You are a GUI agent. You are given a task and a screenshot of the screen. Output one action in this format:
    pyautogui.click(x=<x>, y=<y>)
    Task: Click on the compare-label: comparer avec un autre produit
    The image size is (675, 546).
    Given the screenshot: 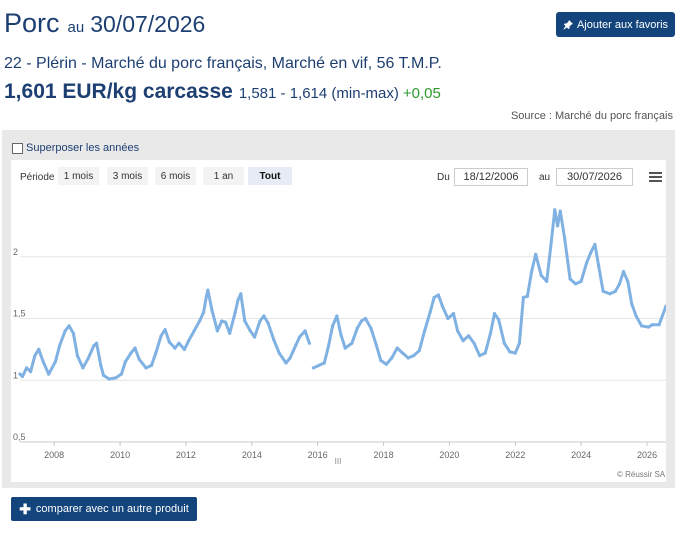 What is the action you would take?
    pyautogui.click(x=112, y=509)
    